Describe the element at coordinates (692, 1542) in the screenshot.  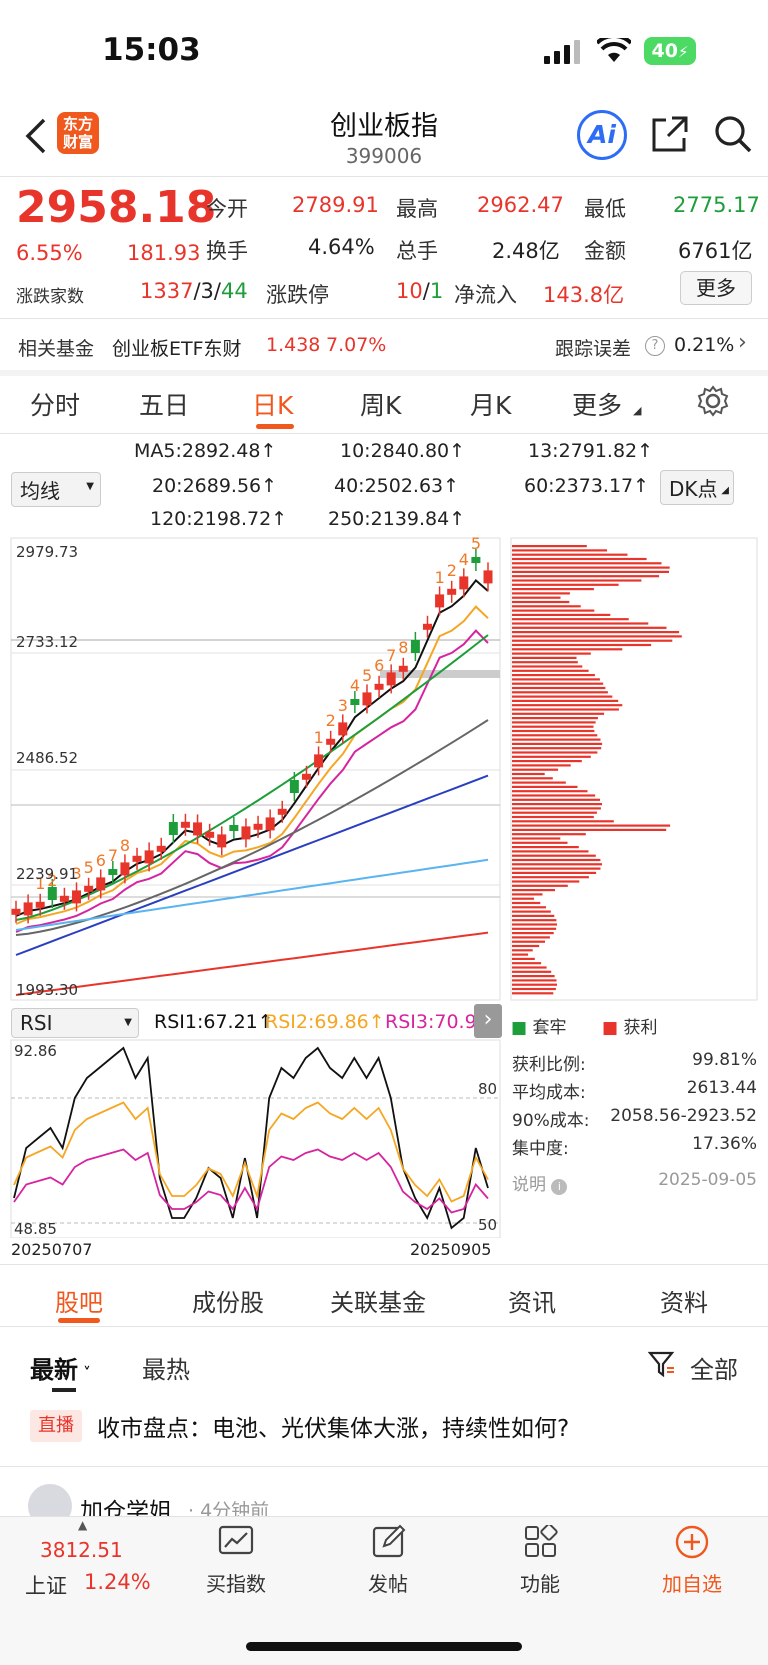
I see `add-circle-icon` at that location.